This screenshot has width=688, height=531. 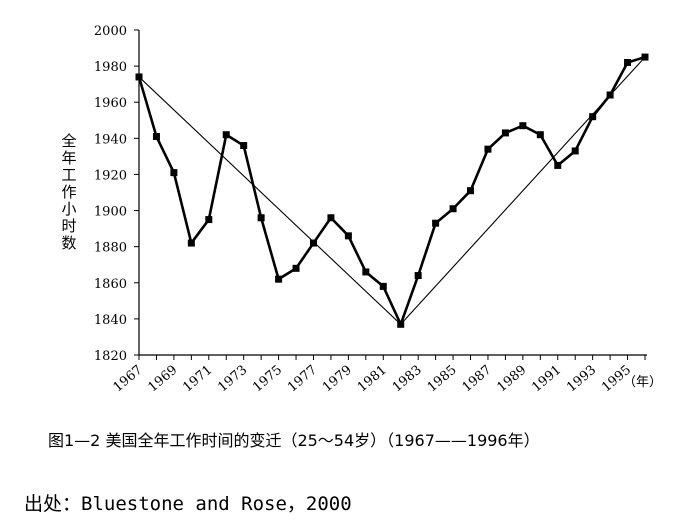 I want to click on y-axis-label-char: 数, so click(x=68, y=243).